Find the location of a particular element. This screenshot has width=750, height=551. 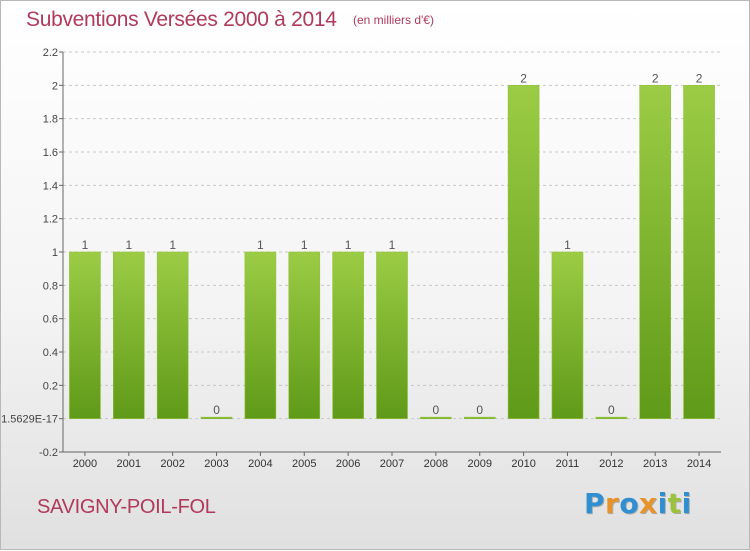

x-tick-label: 2009 is located at coordinates (479, 464).